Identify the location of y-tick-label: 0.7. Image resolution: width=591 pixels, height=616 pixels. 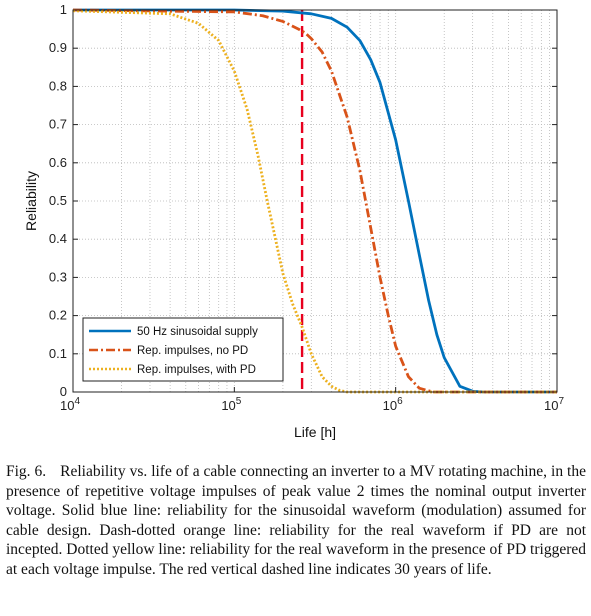
(58, 124).